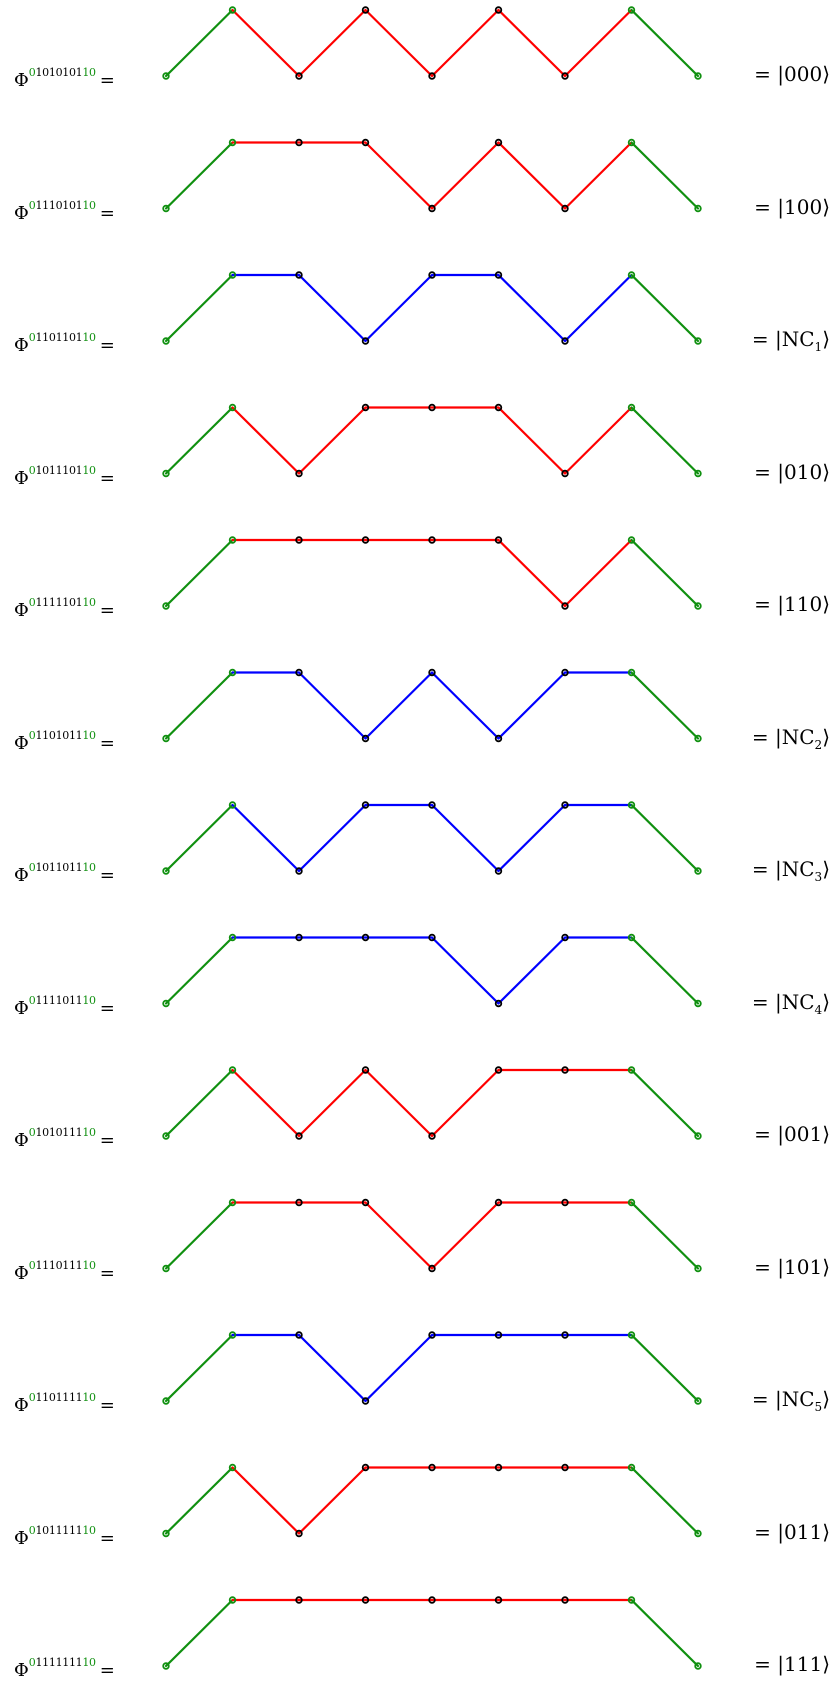 The image size is (836, 1688). What do you see at coordinates (803, 1134) in the screenshot?
I see `ket-state: |001⟩` at bounding box center [803, 1134].